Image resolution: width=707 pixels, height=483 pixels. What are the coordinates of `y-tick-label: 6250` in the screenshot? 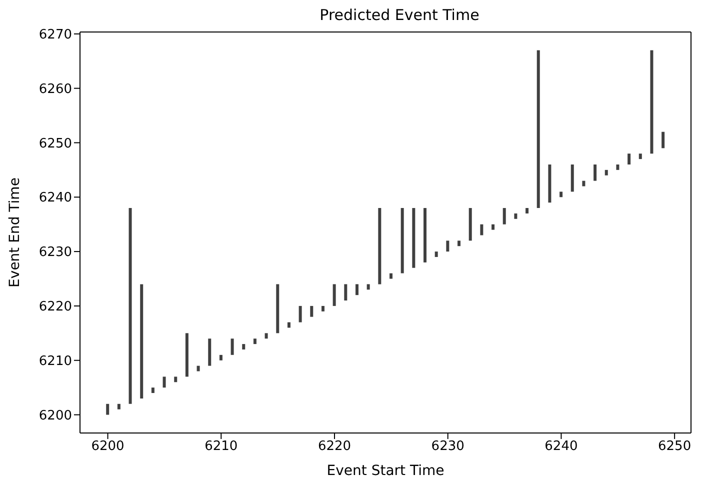 It's located at (55, 144).